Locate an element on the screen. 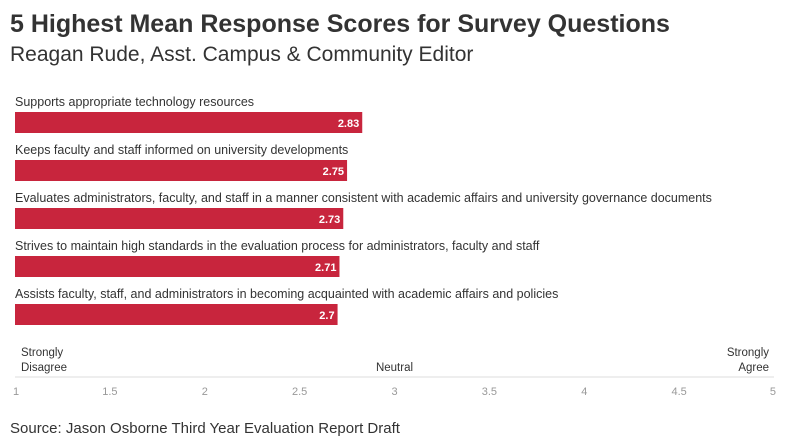 The image size is (792, 446). value-label: 2.7 is located at coordinates (326, 316).